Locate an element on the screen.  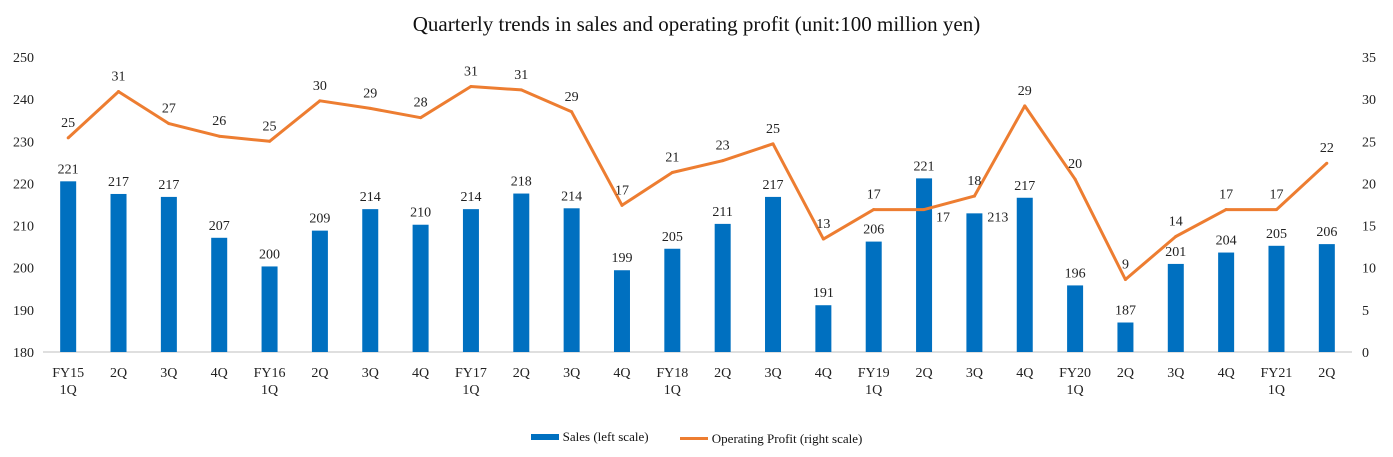
profit-data-label: 23 is located at coordinates (723, 146).